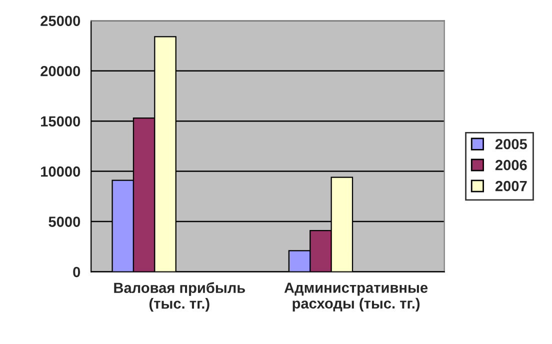  I want to click on y-tick-label: 0, so click(76, 272).